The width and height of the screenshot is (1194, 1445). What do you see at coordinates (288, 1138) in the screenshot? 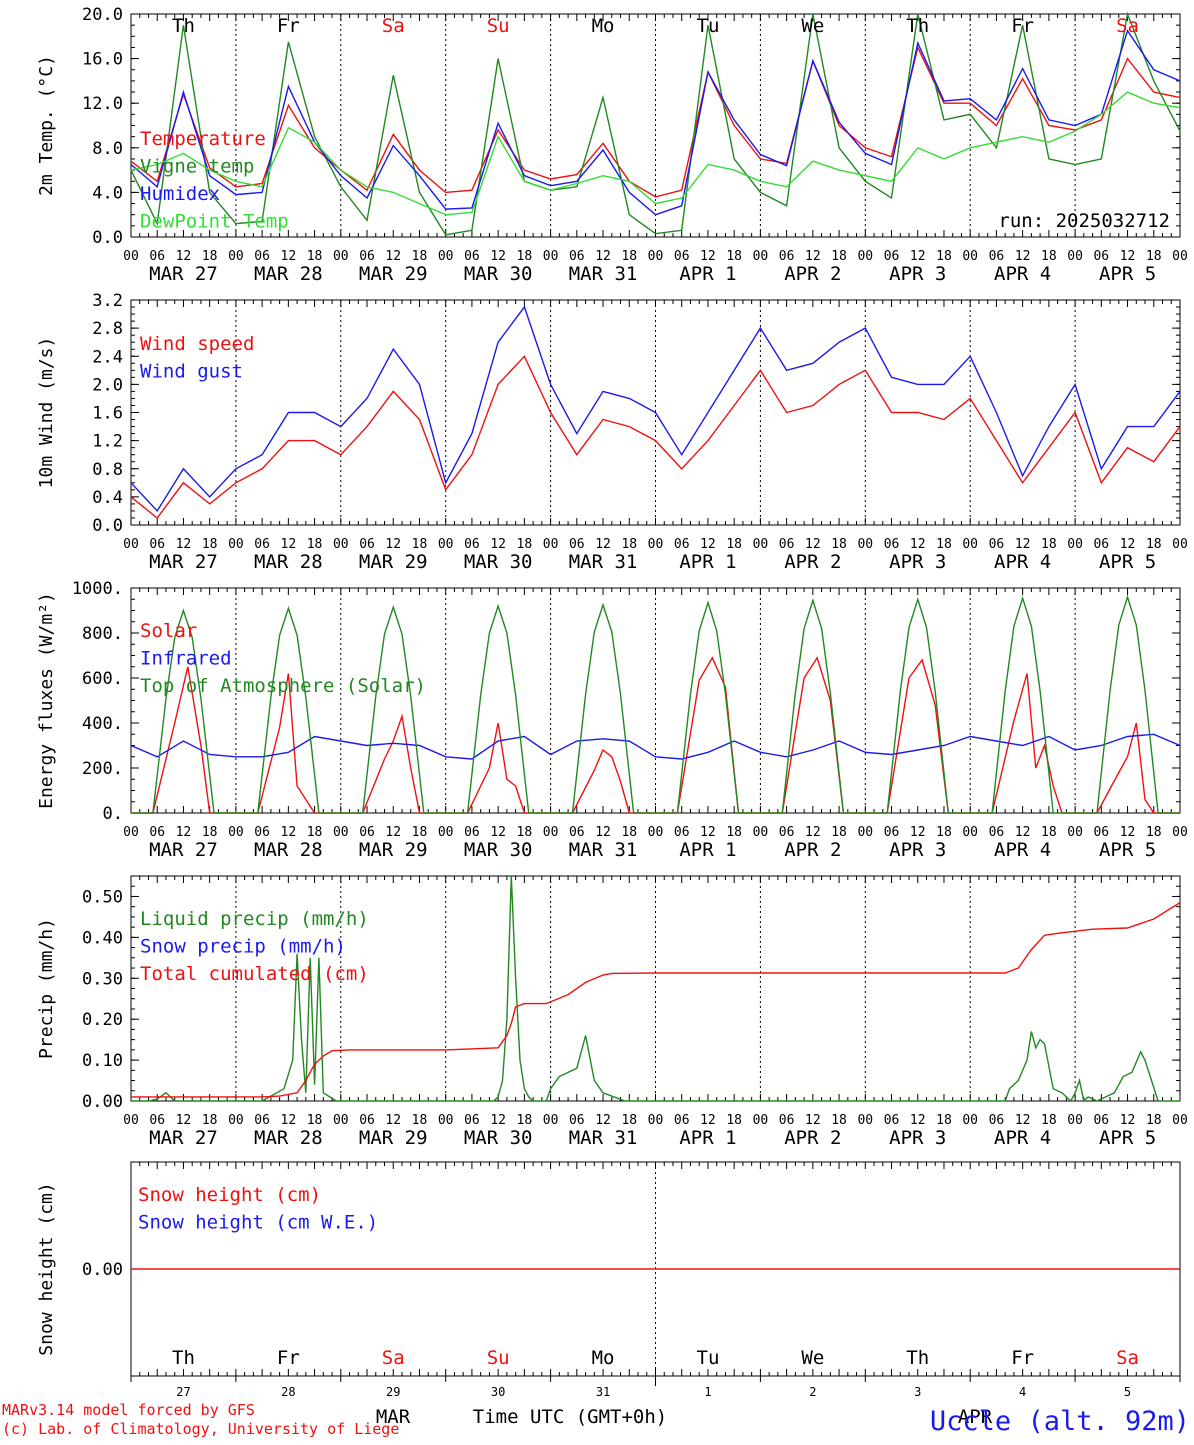
I see `precip-date-label: MAR 28` at bounding box center [288, 1138].